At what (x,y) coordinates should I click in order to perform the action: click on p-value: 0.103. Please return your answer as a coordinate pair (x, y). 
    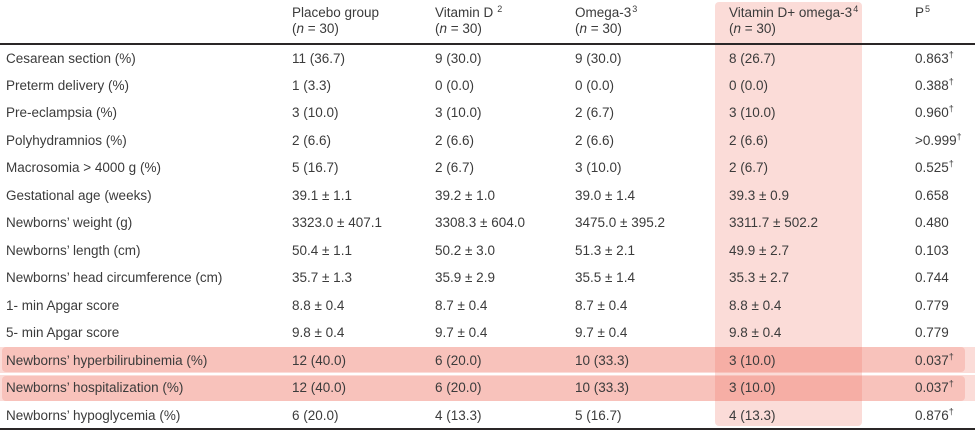
    Looking at the image, I should click on (932, 250).